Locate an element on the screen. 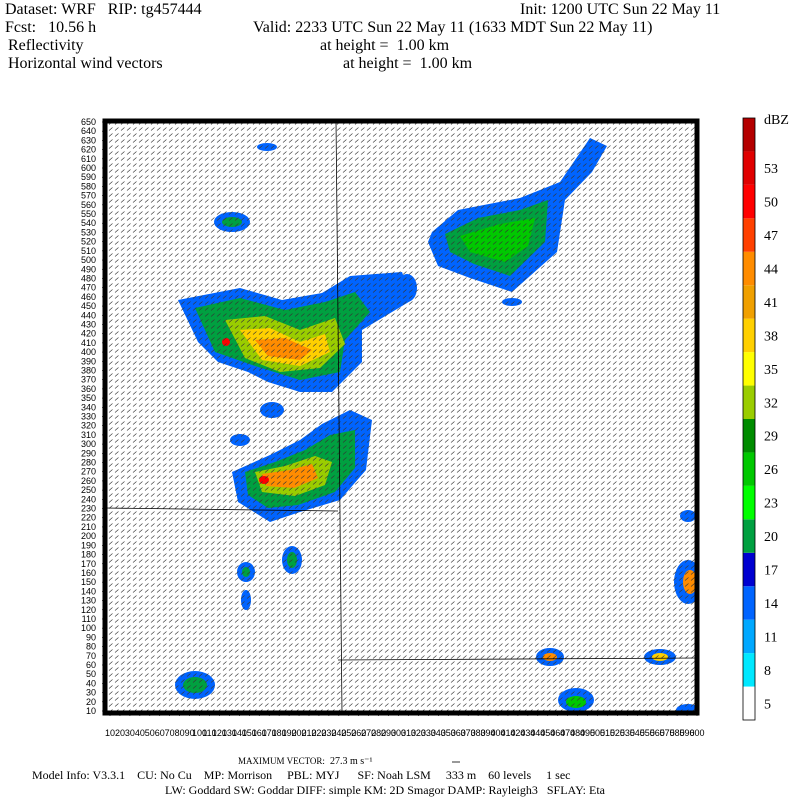  x-tick-label: 410 is located at coordinates (507, 733).